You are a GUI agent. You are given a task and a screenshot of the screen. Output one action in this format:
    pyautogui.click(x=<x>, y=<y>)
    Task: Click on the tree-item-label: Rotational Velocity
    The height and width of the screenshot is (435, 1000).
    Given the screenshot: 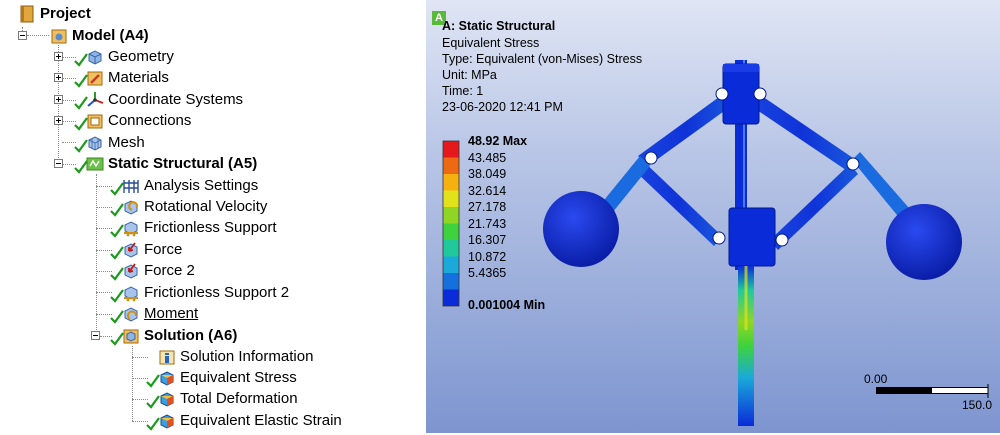 What is the action you would take?
    pyautogui.click(x=206, y=206)
    